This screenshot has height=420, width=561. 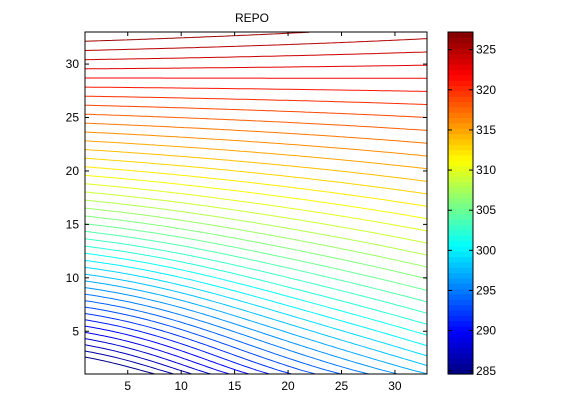 I want to click on colorbar-frame, so click(x=460, y=203).